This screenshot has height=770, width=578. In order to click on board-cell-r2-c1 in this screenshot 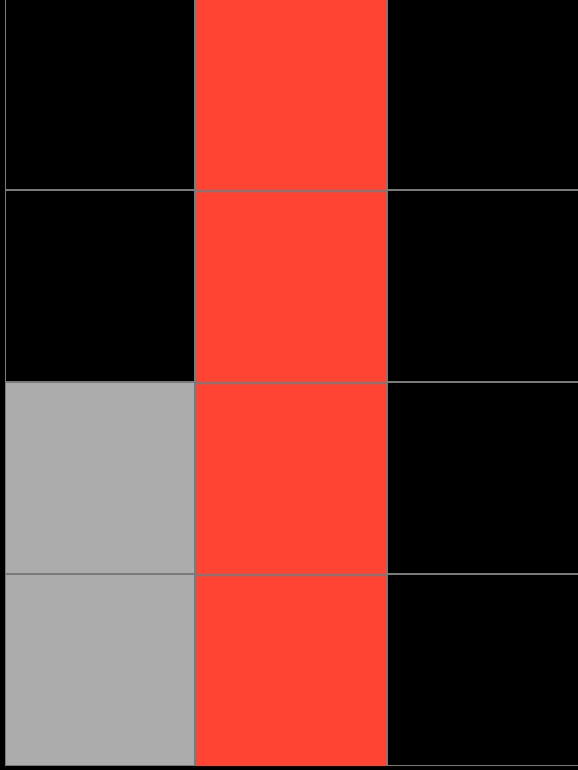, I will do `click(291, 478)`.